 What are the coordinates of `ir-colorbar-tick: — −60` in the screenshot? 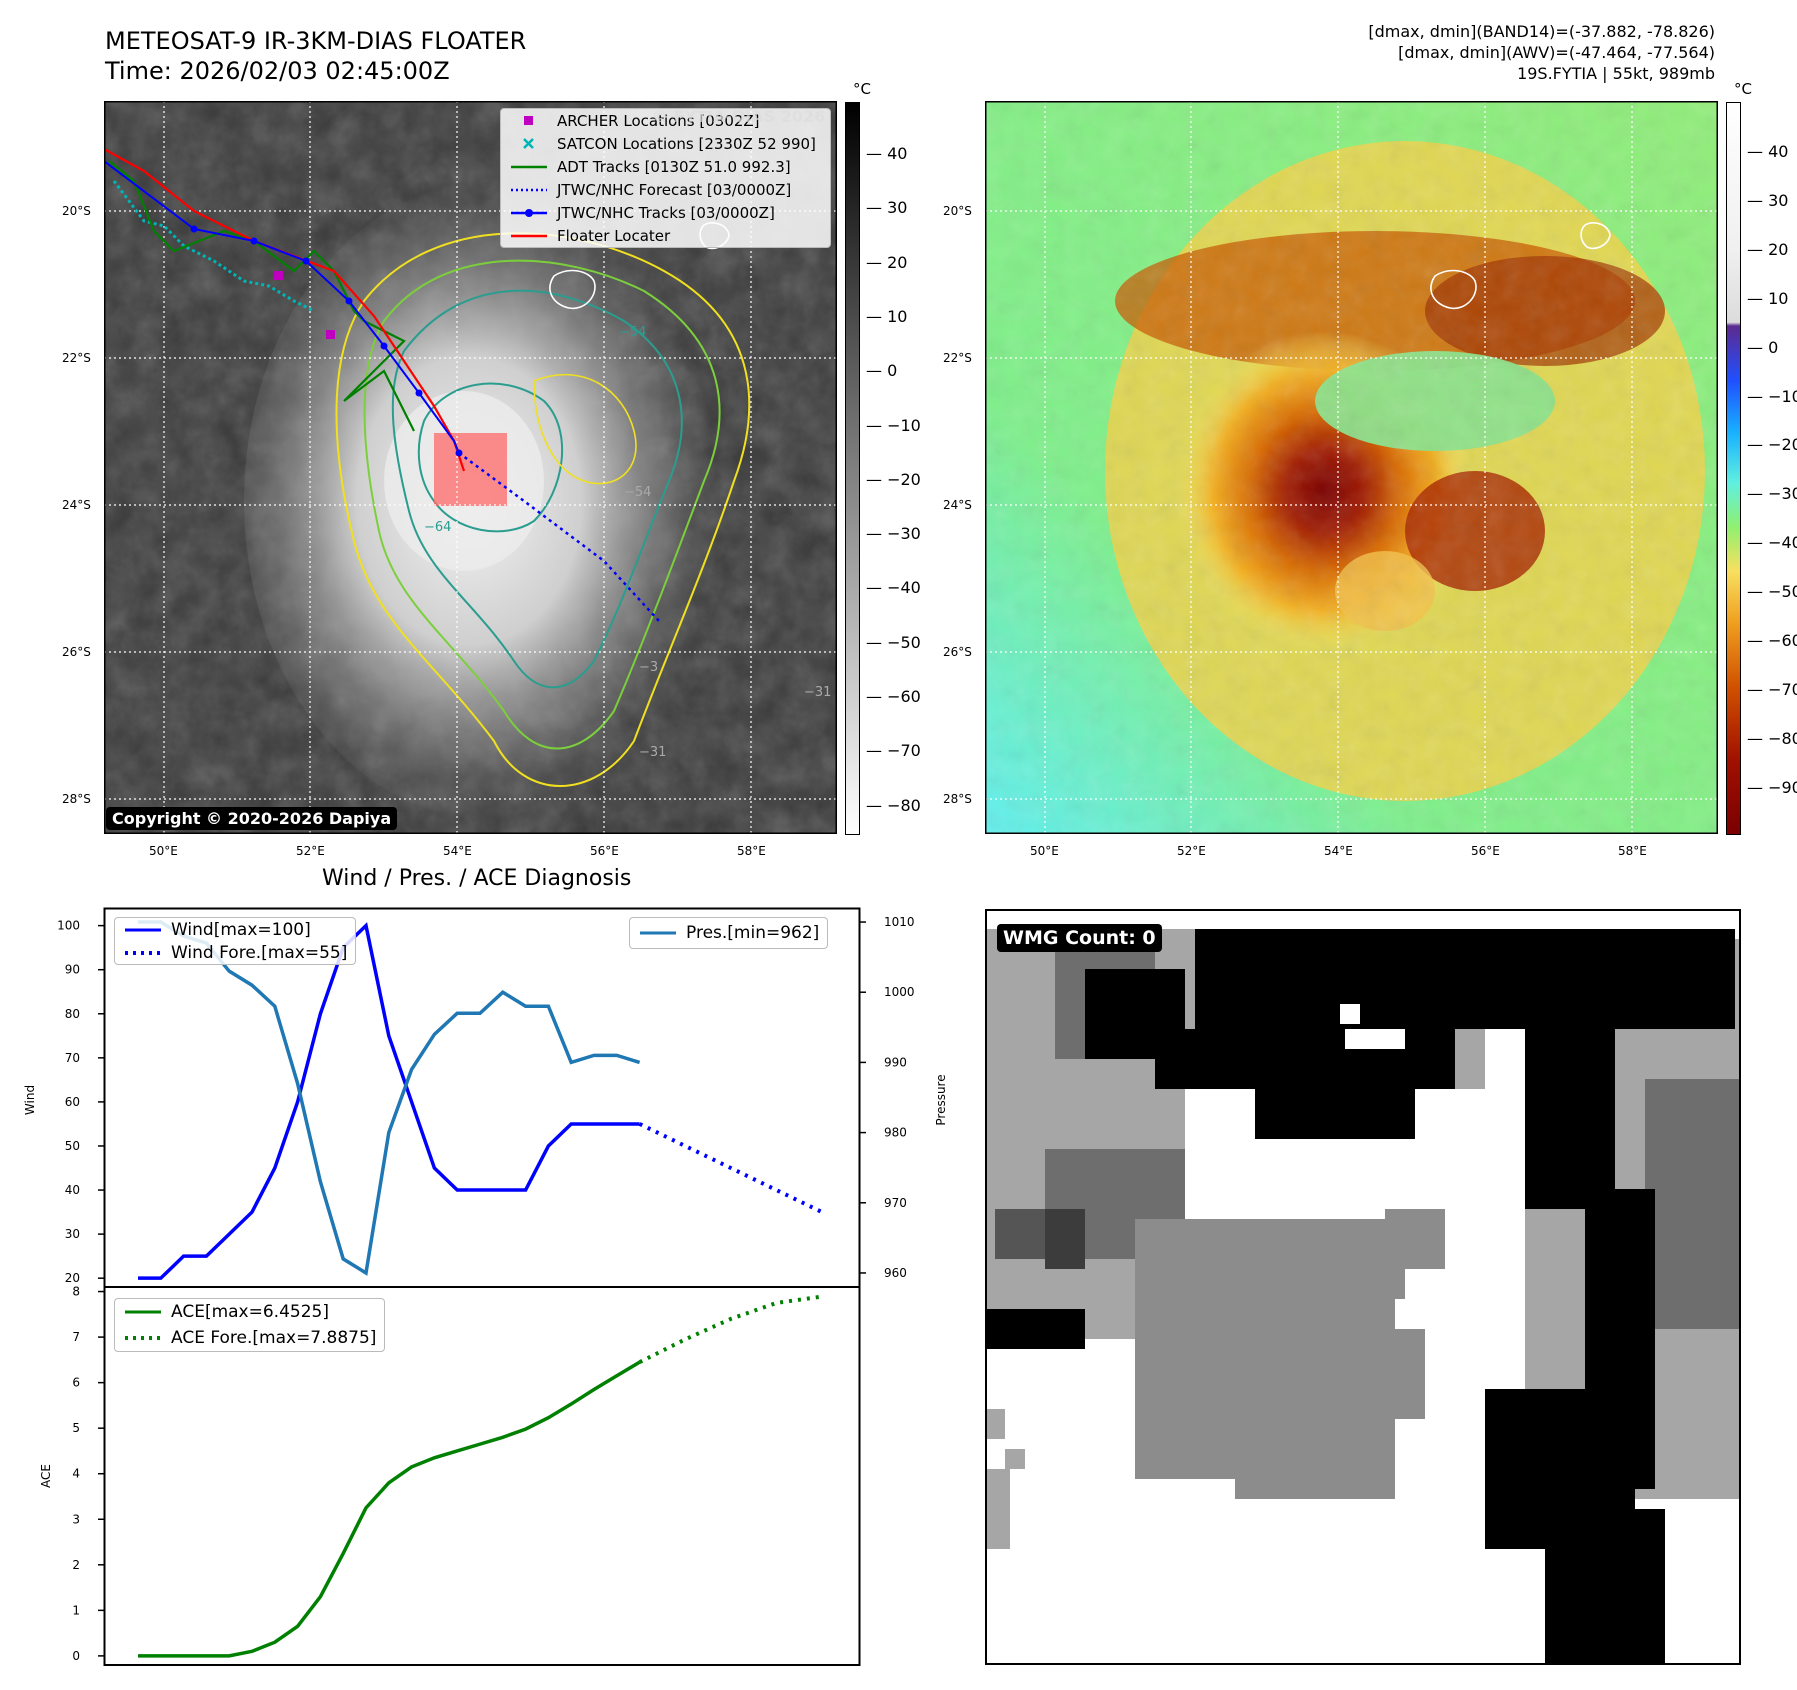 It's located at (893, 696).